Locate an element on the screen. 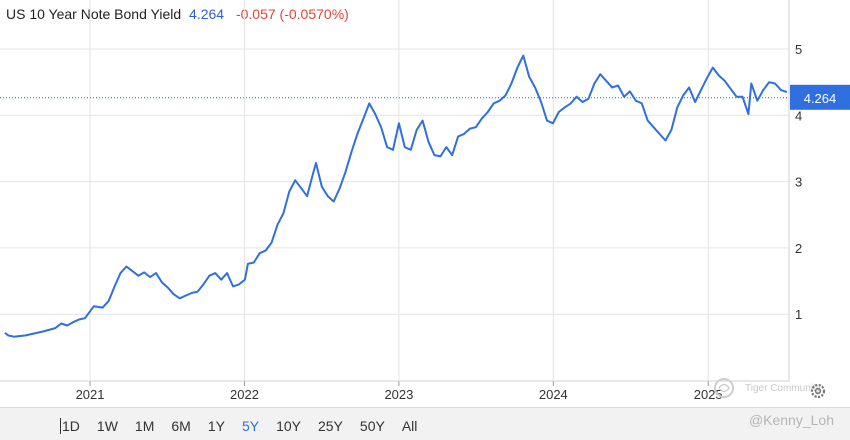 This screenshot has height=440, width=850. range-tab-6m: 6M is located at coordinates (181, 426).